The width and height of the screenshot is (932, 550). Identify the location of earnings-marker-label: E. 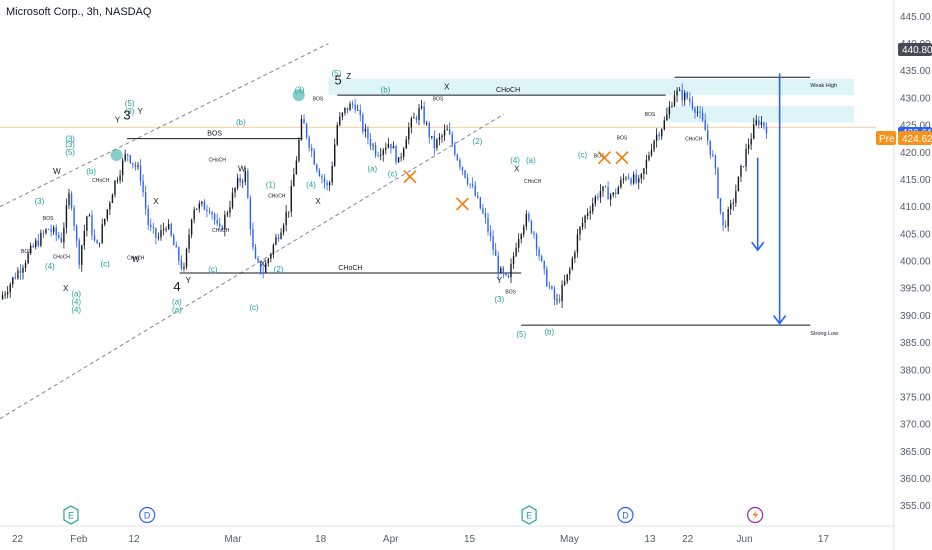
(529, 516).